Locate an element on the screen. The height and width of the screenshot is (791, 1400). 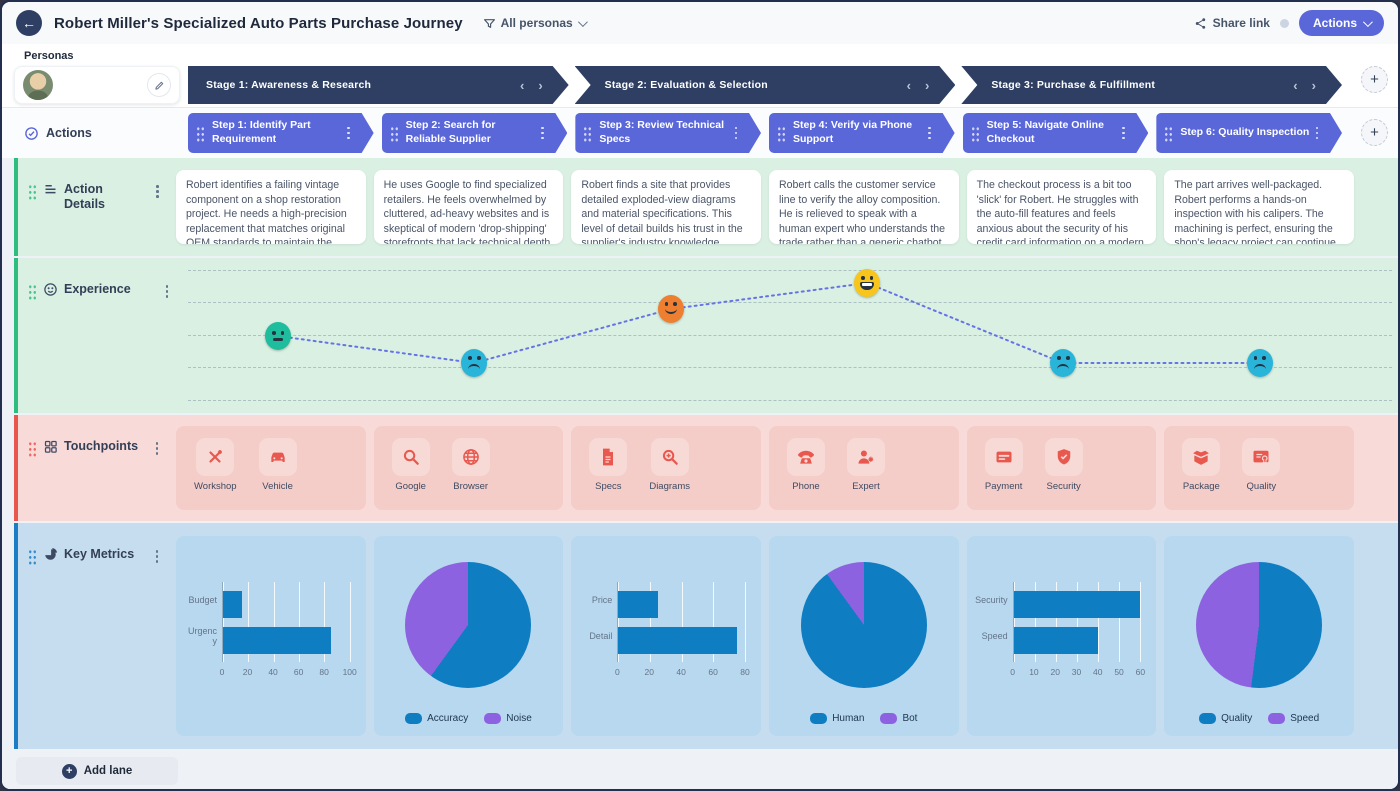
bar-chart: Price Detail 0 20 40 60 80 is located at coordinates (664, 630).